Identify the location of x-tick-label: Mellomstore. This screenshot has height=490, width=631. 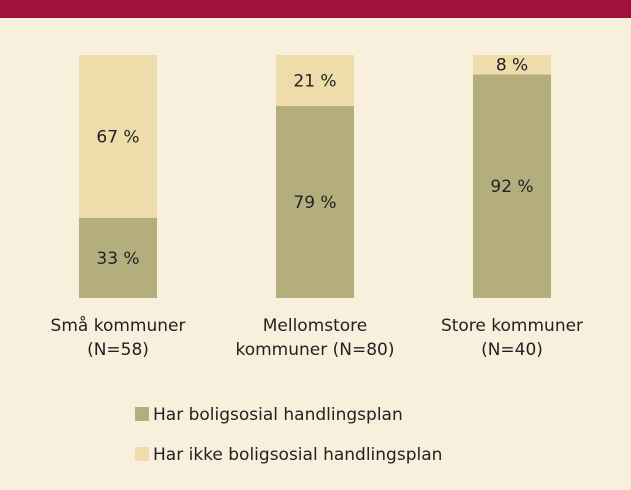
(315, 326).